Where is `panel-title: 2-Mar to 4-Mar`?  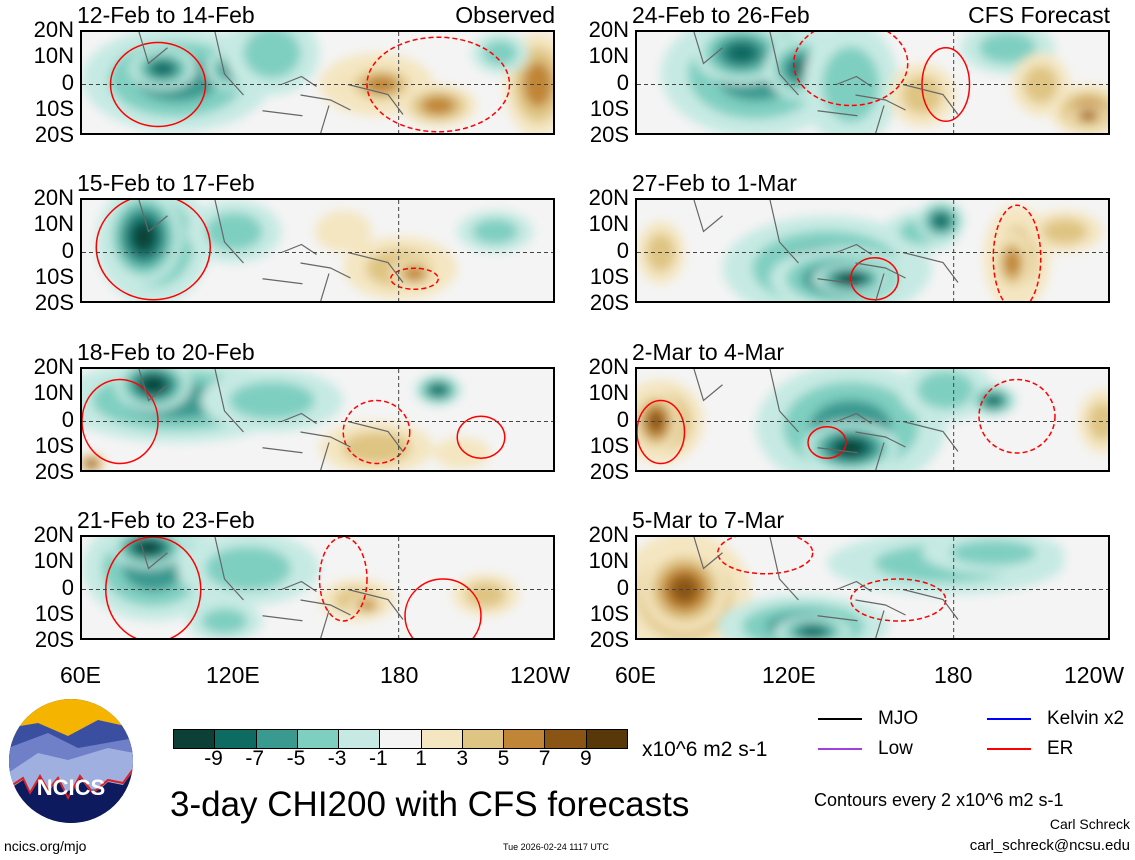
panel-title: 2-Mar to 4-Mar is located at coordinates (708, 352).